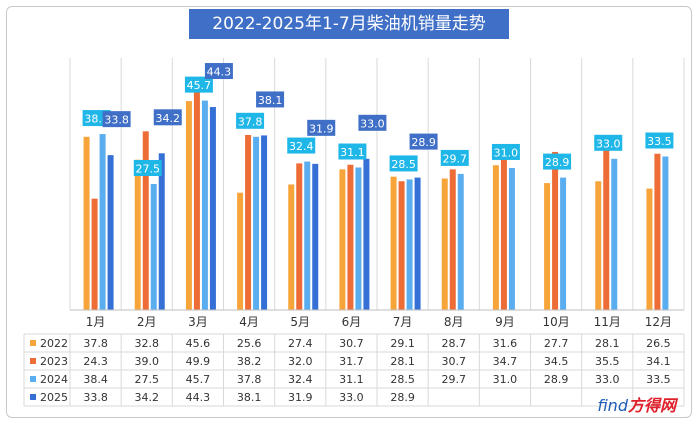  I want to click on legend-label-2023: 2023, so click(54, 361).